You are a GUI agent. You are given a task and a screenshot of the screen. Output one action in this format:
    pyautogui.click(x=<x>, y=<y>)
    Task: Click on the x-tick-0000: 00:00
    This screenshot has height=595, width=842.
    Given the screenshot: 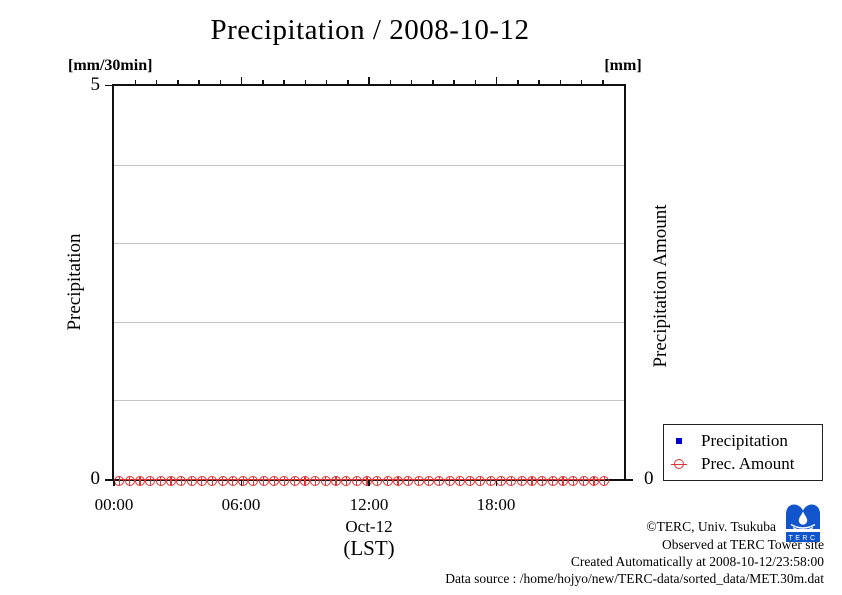 What is the action you would take?
    pyautogui.click(x=114, y=504)
    